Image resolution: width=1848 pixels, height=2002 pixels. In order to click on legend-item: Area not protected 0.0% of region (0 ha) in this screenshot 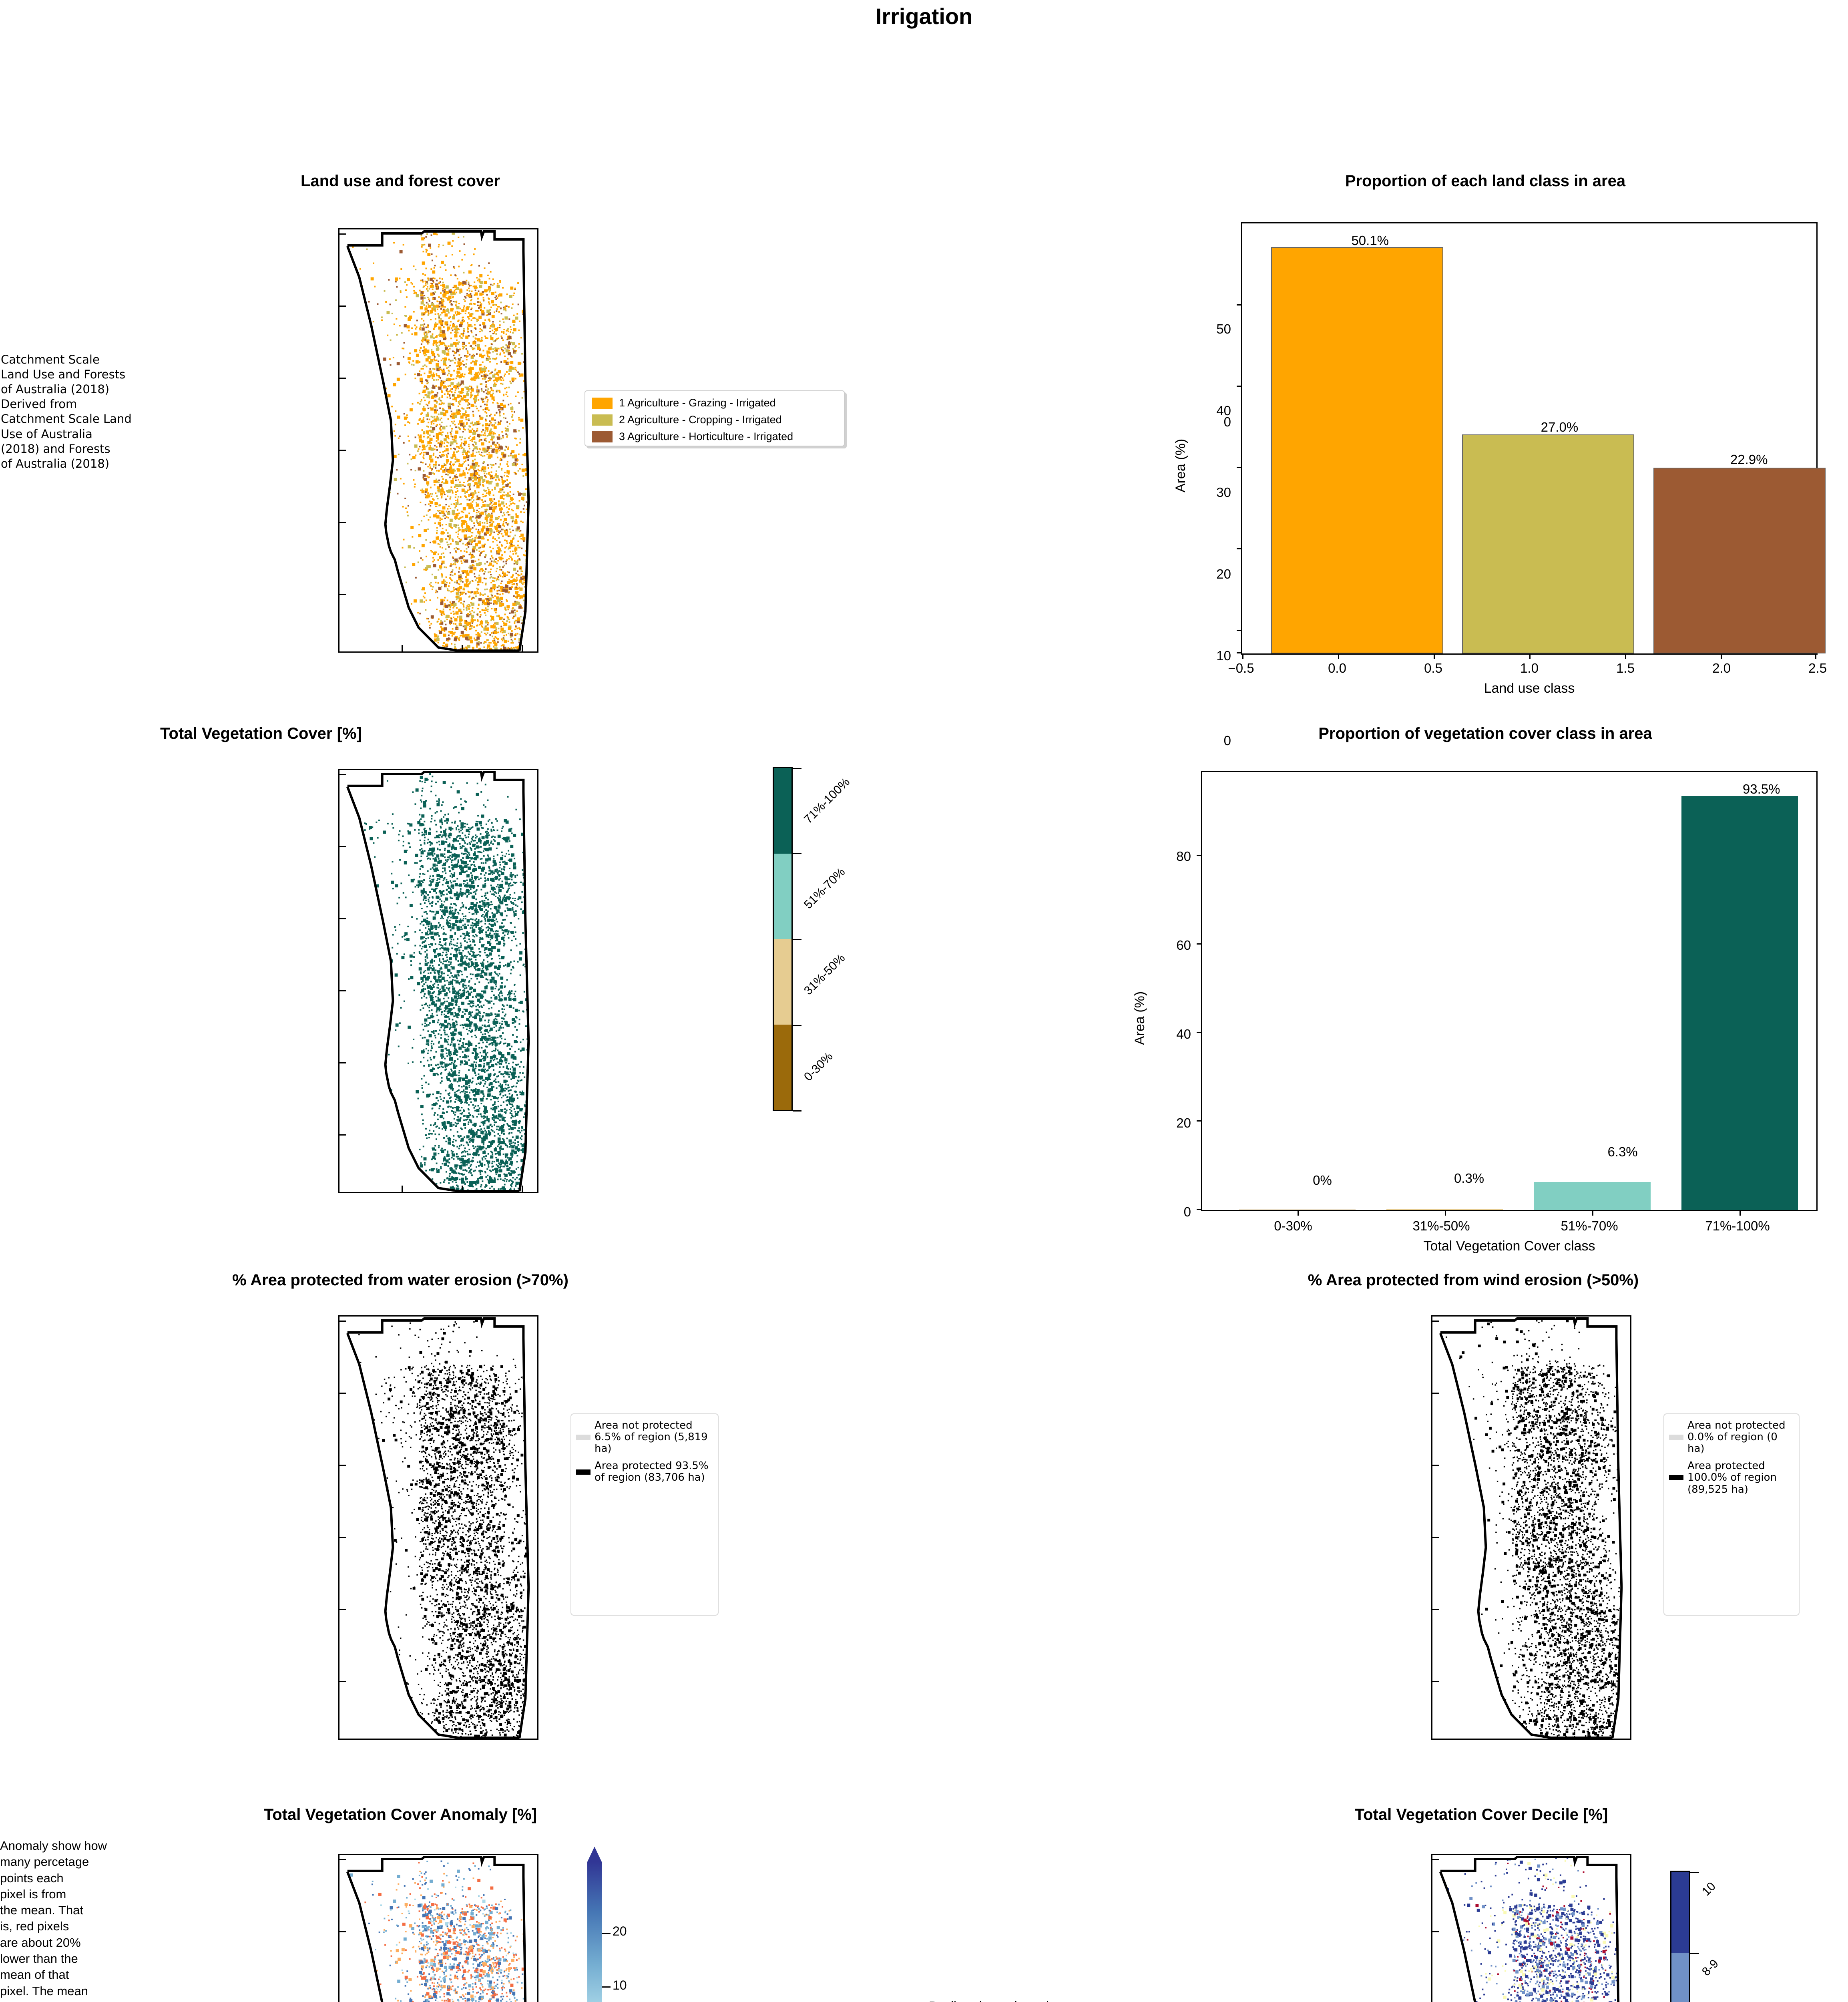, I will do `click(1731, 1437)`.